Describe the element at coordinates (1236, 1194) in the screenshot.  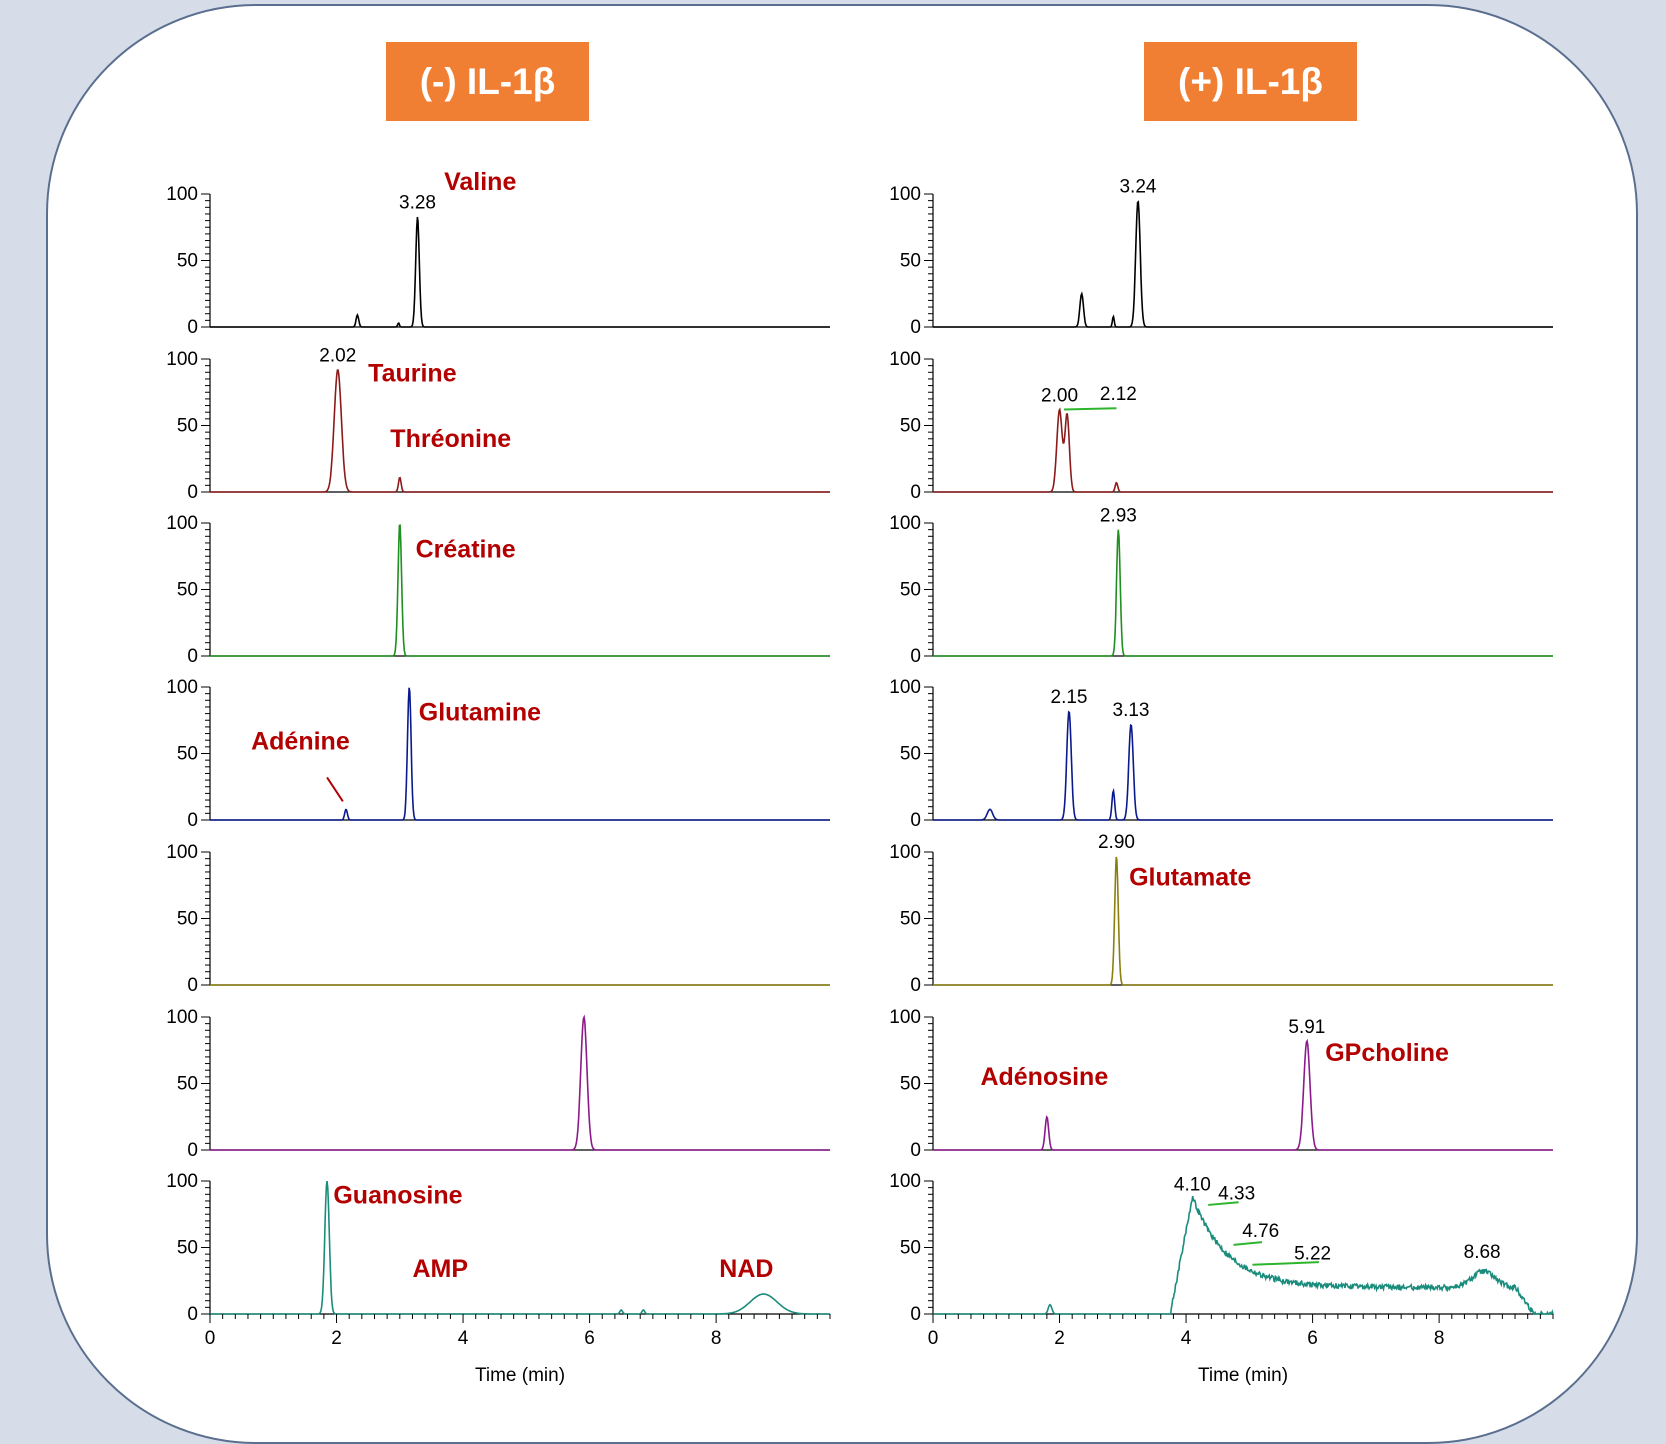
I see `peak-label: 4.33` at that location.